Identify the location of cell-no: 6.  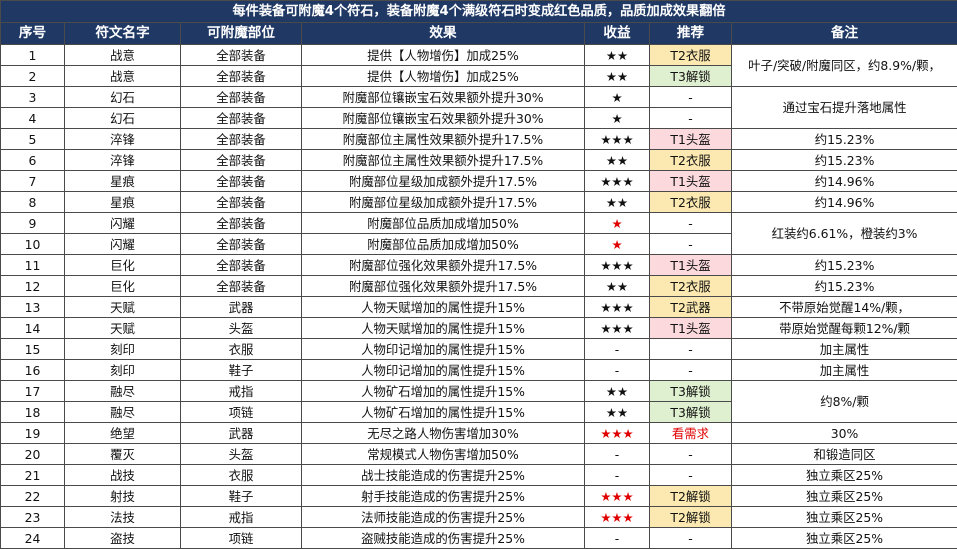
(32, 160).